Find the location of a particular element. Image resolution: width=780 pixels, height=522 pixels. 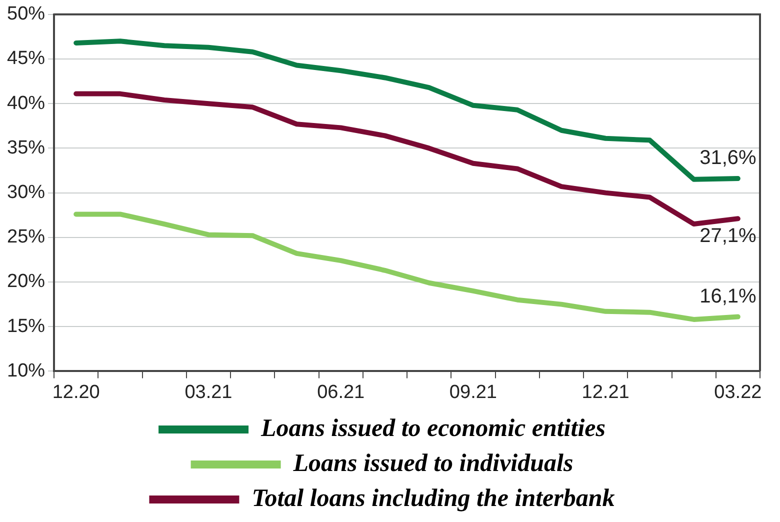

y-tick-label: 25% is located at coordinates (26, 237).